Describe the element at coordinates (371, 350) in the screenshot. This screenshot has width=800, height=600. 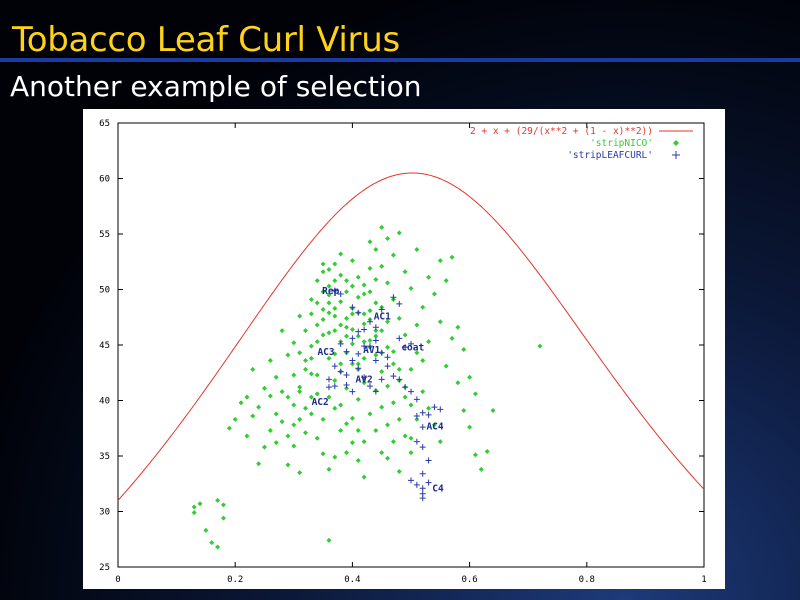
I see `point-annotation: AV1` at that location.